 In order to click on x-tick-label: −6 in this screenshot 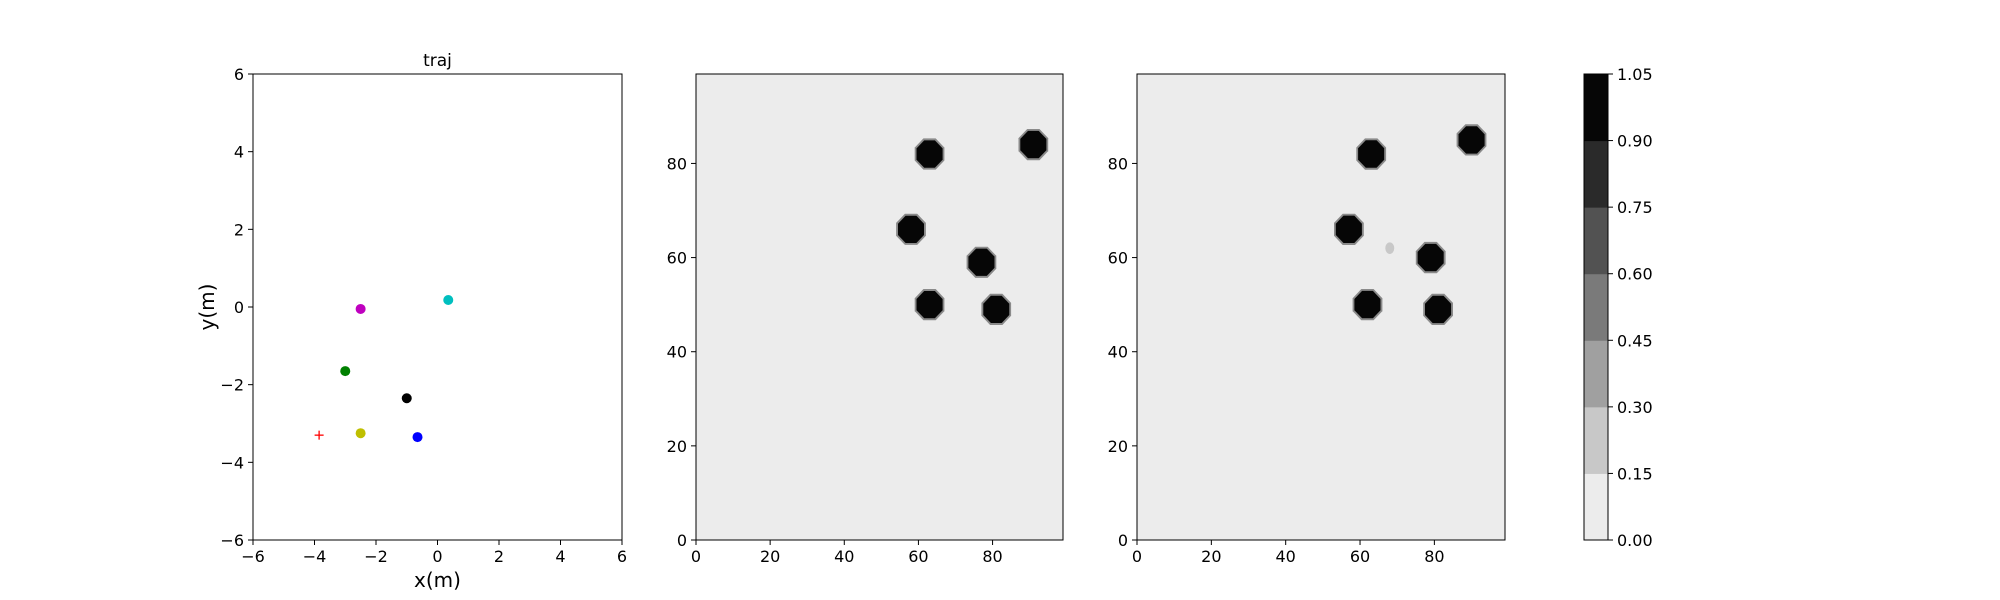, I will do `click(253, 556)`.